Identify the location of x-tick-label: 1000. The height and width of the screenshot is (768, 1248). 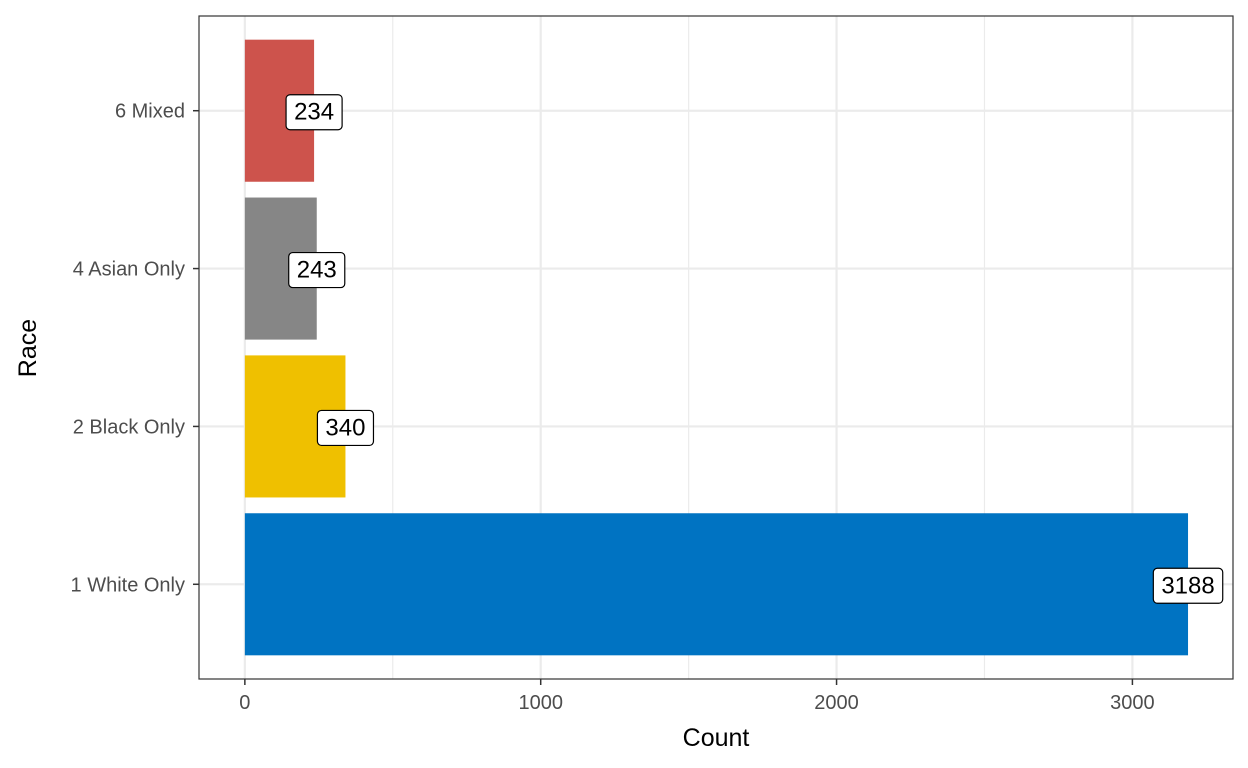
(540, 703).